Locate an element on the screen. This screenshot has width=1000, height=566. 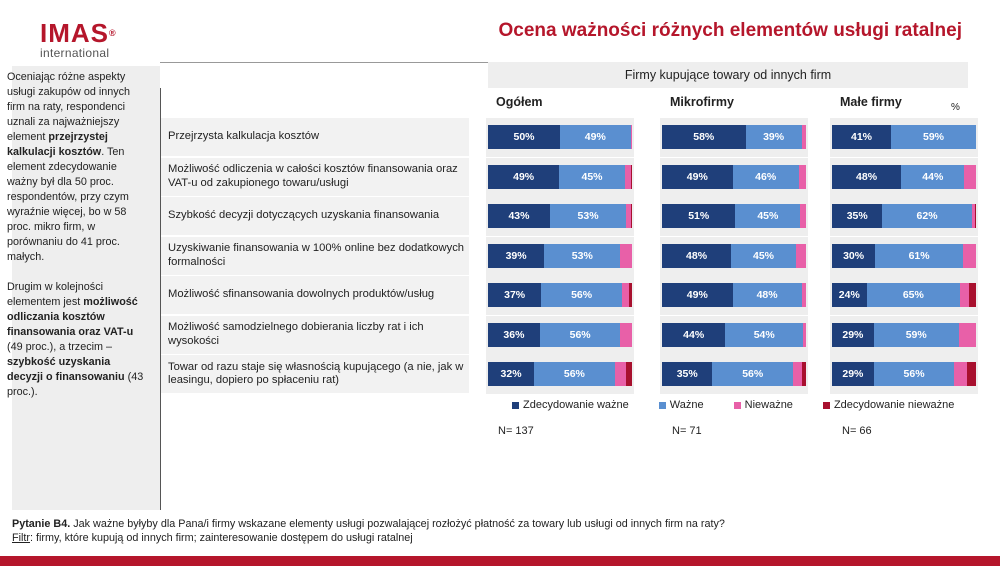
data-label: 24% is located at coordinates (849, 295).